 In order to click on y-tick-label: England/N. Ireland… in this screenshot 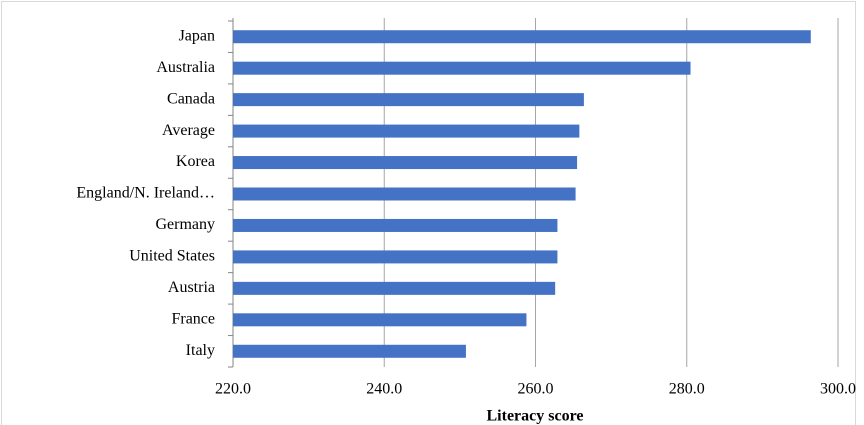, I will do `click(145, 193)`.